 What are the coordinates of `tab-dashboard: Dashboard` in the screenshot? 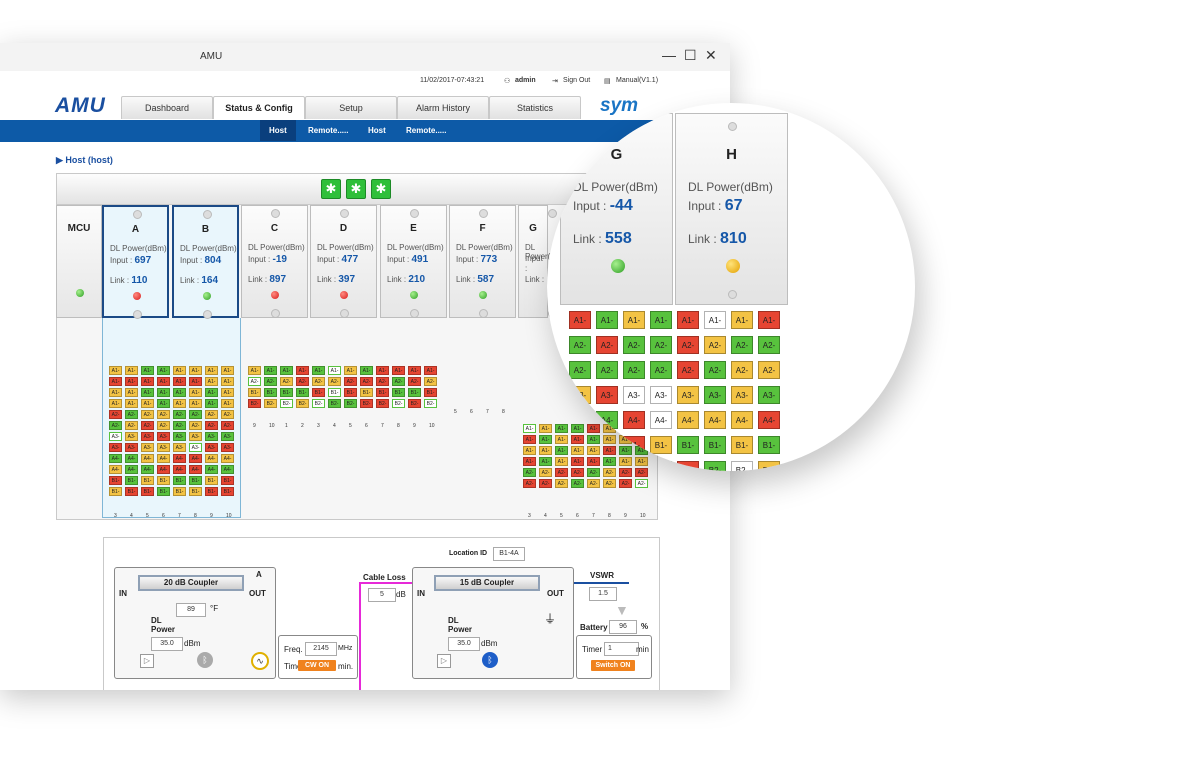 It's located at (167, 107).